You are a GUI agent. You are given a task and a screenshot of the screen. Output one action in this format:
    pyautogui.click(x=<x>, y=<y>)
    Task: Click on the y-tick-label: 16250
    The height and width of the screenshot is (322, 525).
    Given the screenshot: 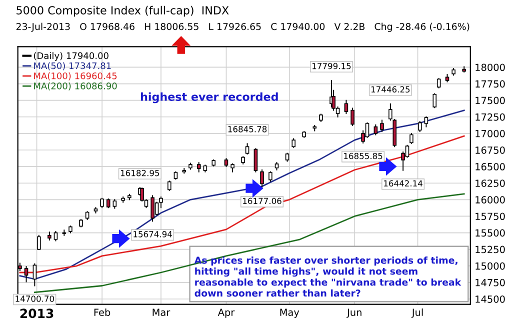 What is the action you would take?
    pyautogui.click(x=490, y=183)
    